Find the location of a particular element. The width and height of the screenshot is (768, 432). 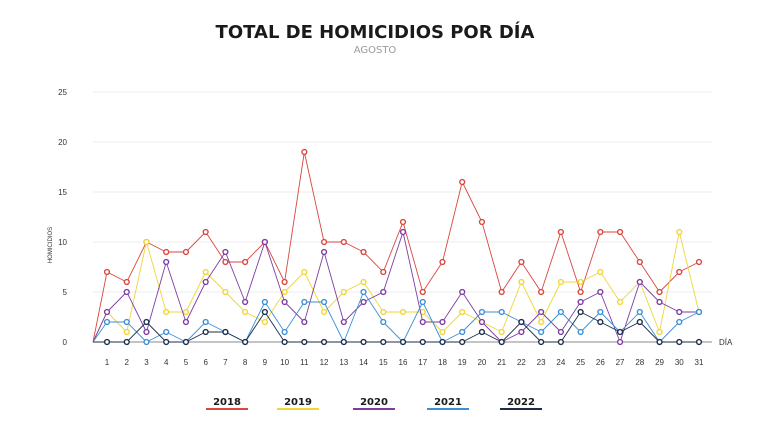

x-tick-label: 4 is located at coordinates (166, 362).